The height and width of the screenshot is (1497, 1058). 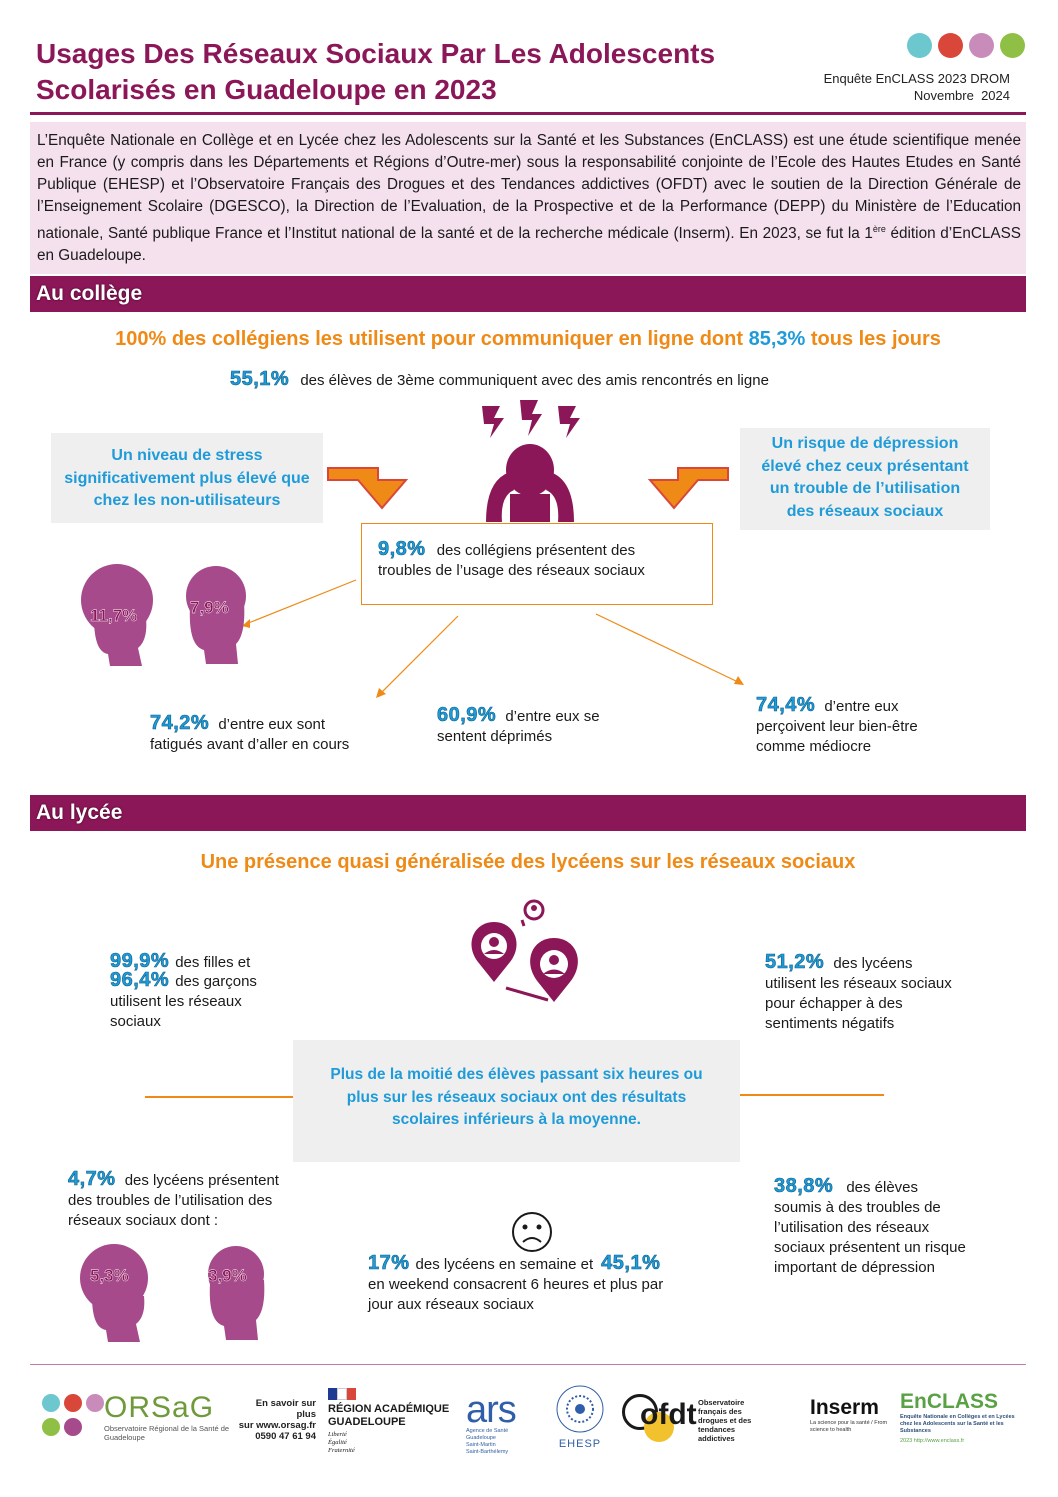 What do you see at coordinates (1012, 45) in the screenshot?
I see `dot-green` at bounding box center [1012, 45].